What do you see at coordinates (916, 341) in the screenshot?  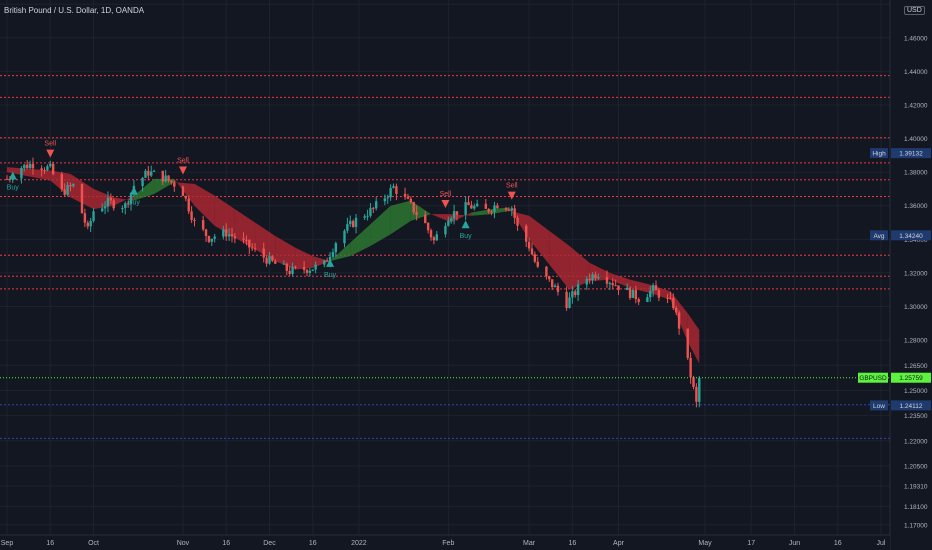 I see `y-tick-label: 1.28000` at bounding box center [916, 341].